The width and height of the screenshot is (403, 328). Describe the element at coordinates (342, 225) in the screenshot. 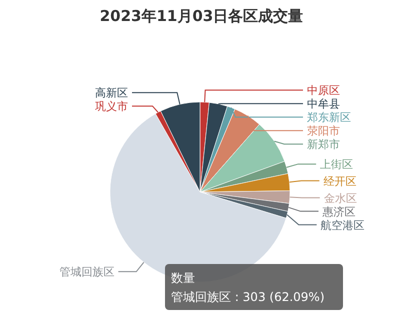

I see `slice-label: 航空港区` at that location.